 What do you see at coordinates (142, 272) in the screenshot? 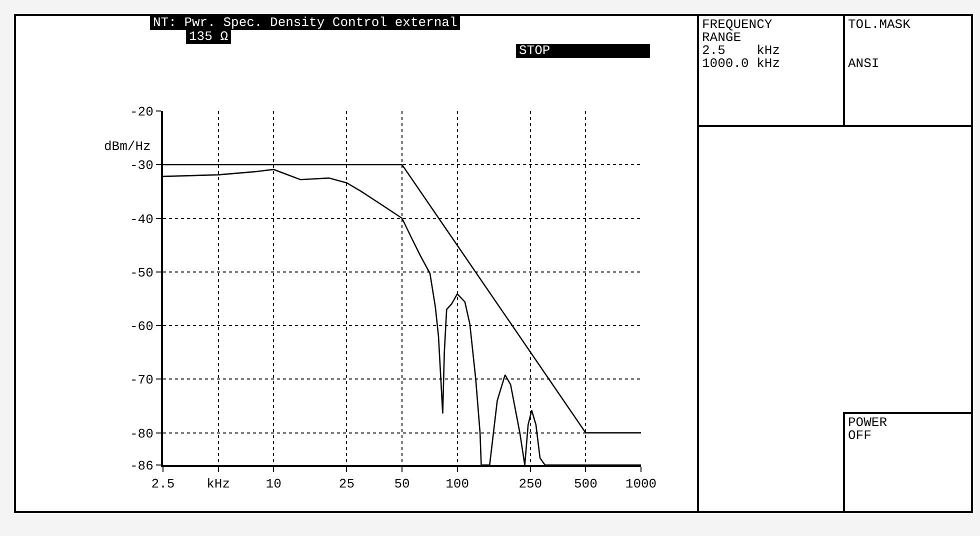
I see `y-tick-label: -50` at bounding box center [142, 272].